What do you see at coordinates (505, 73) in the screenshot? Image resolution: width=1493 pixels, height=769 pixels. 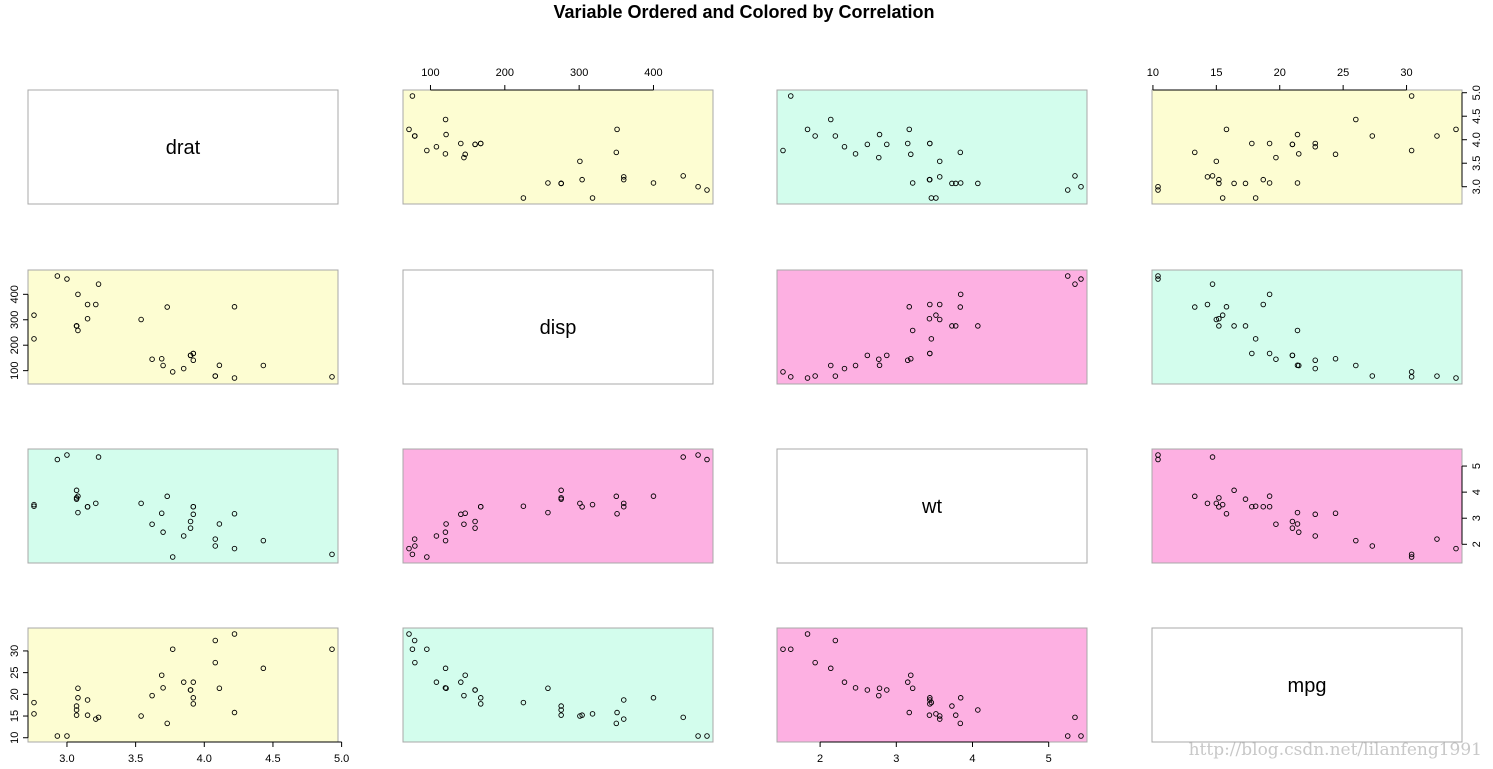 I see `tick-label: 200` at bounding box center [505, 73].